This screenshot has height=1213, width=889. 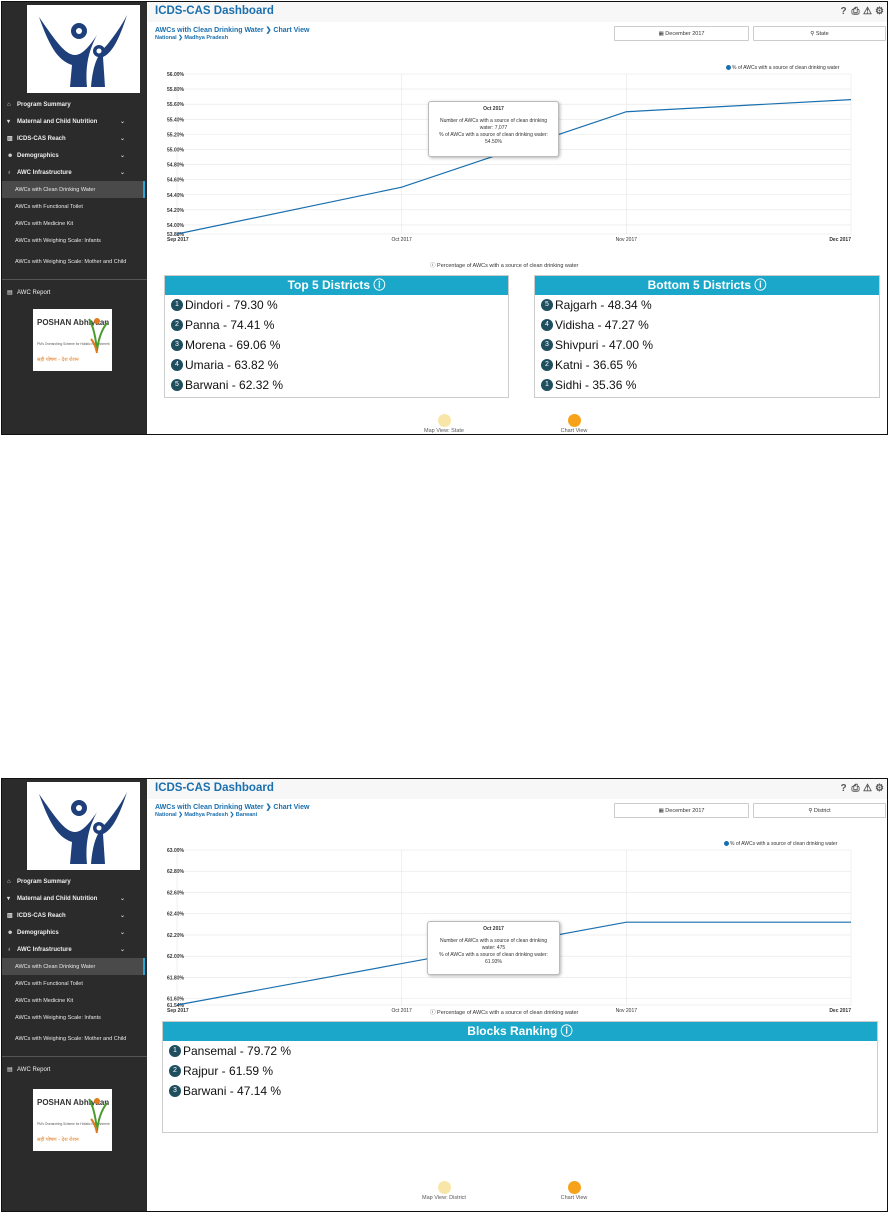 What do you see at coordinates (176, 872) in the screenshot?
I see `y-tick-label: 62.80%` at bounding box center [176, 872].